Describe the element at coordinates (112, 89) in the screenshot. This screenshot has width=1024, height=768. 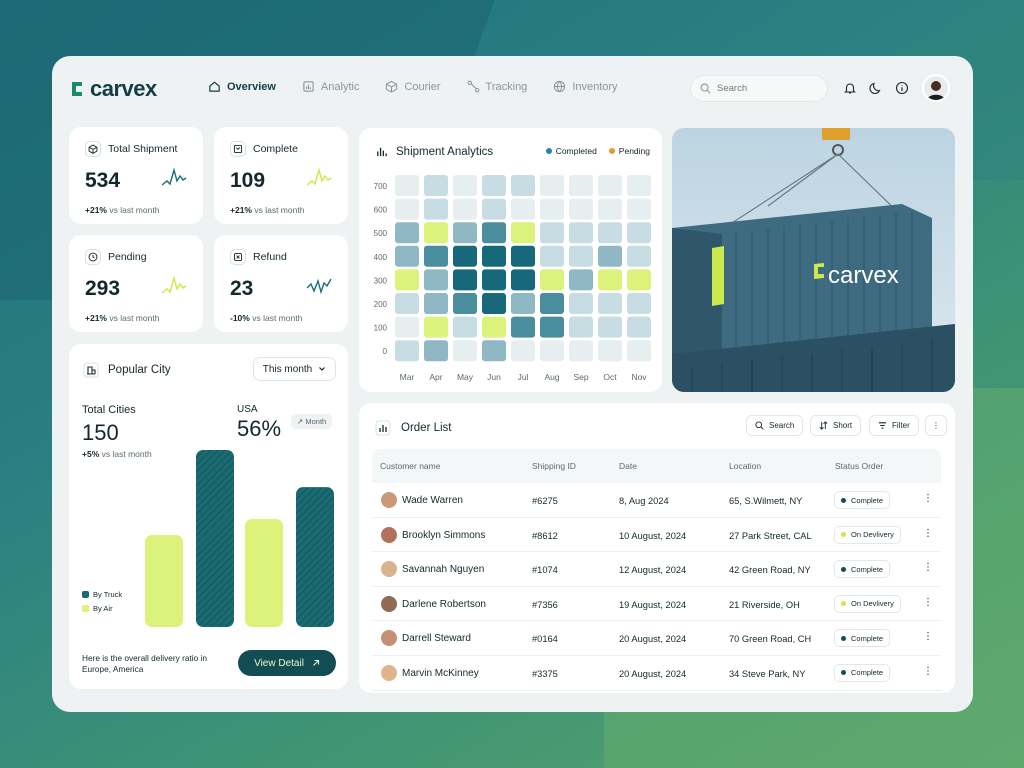
I see `logo: carvex` at that location.